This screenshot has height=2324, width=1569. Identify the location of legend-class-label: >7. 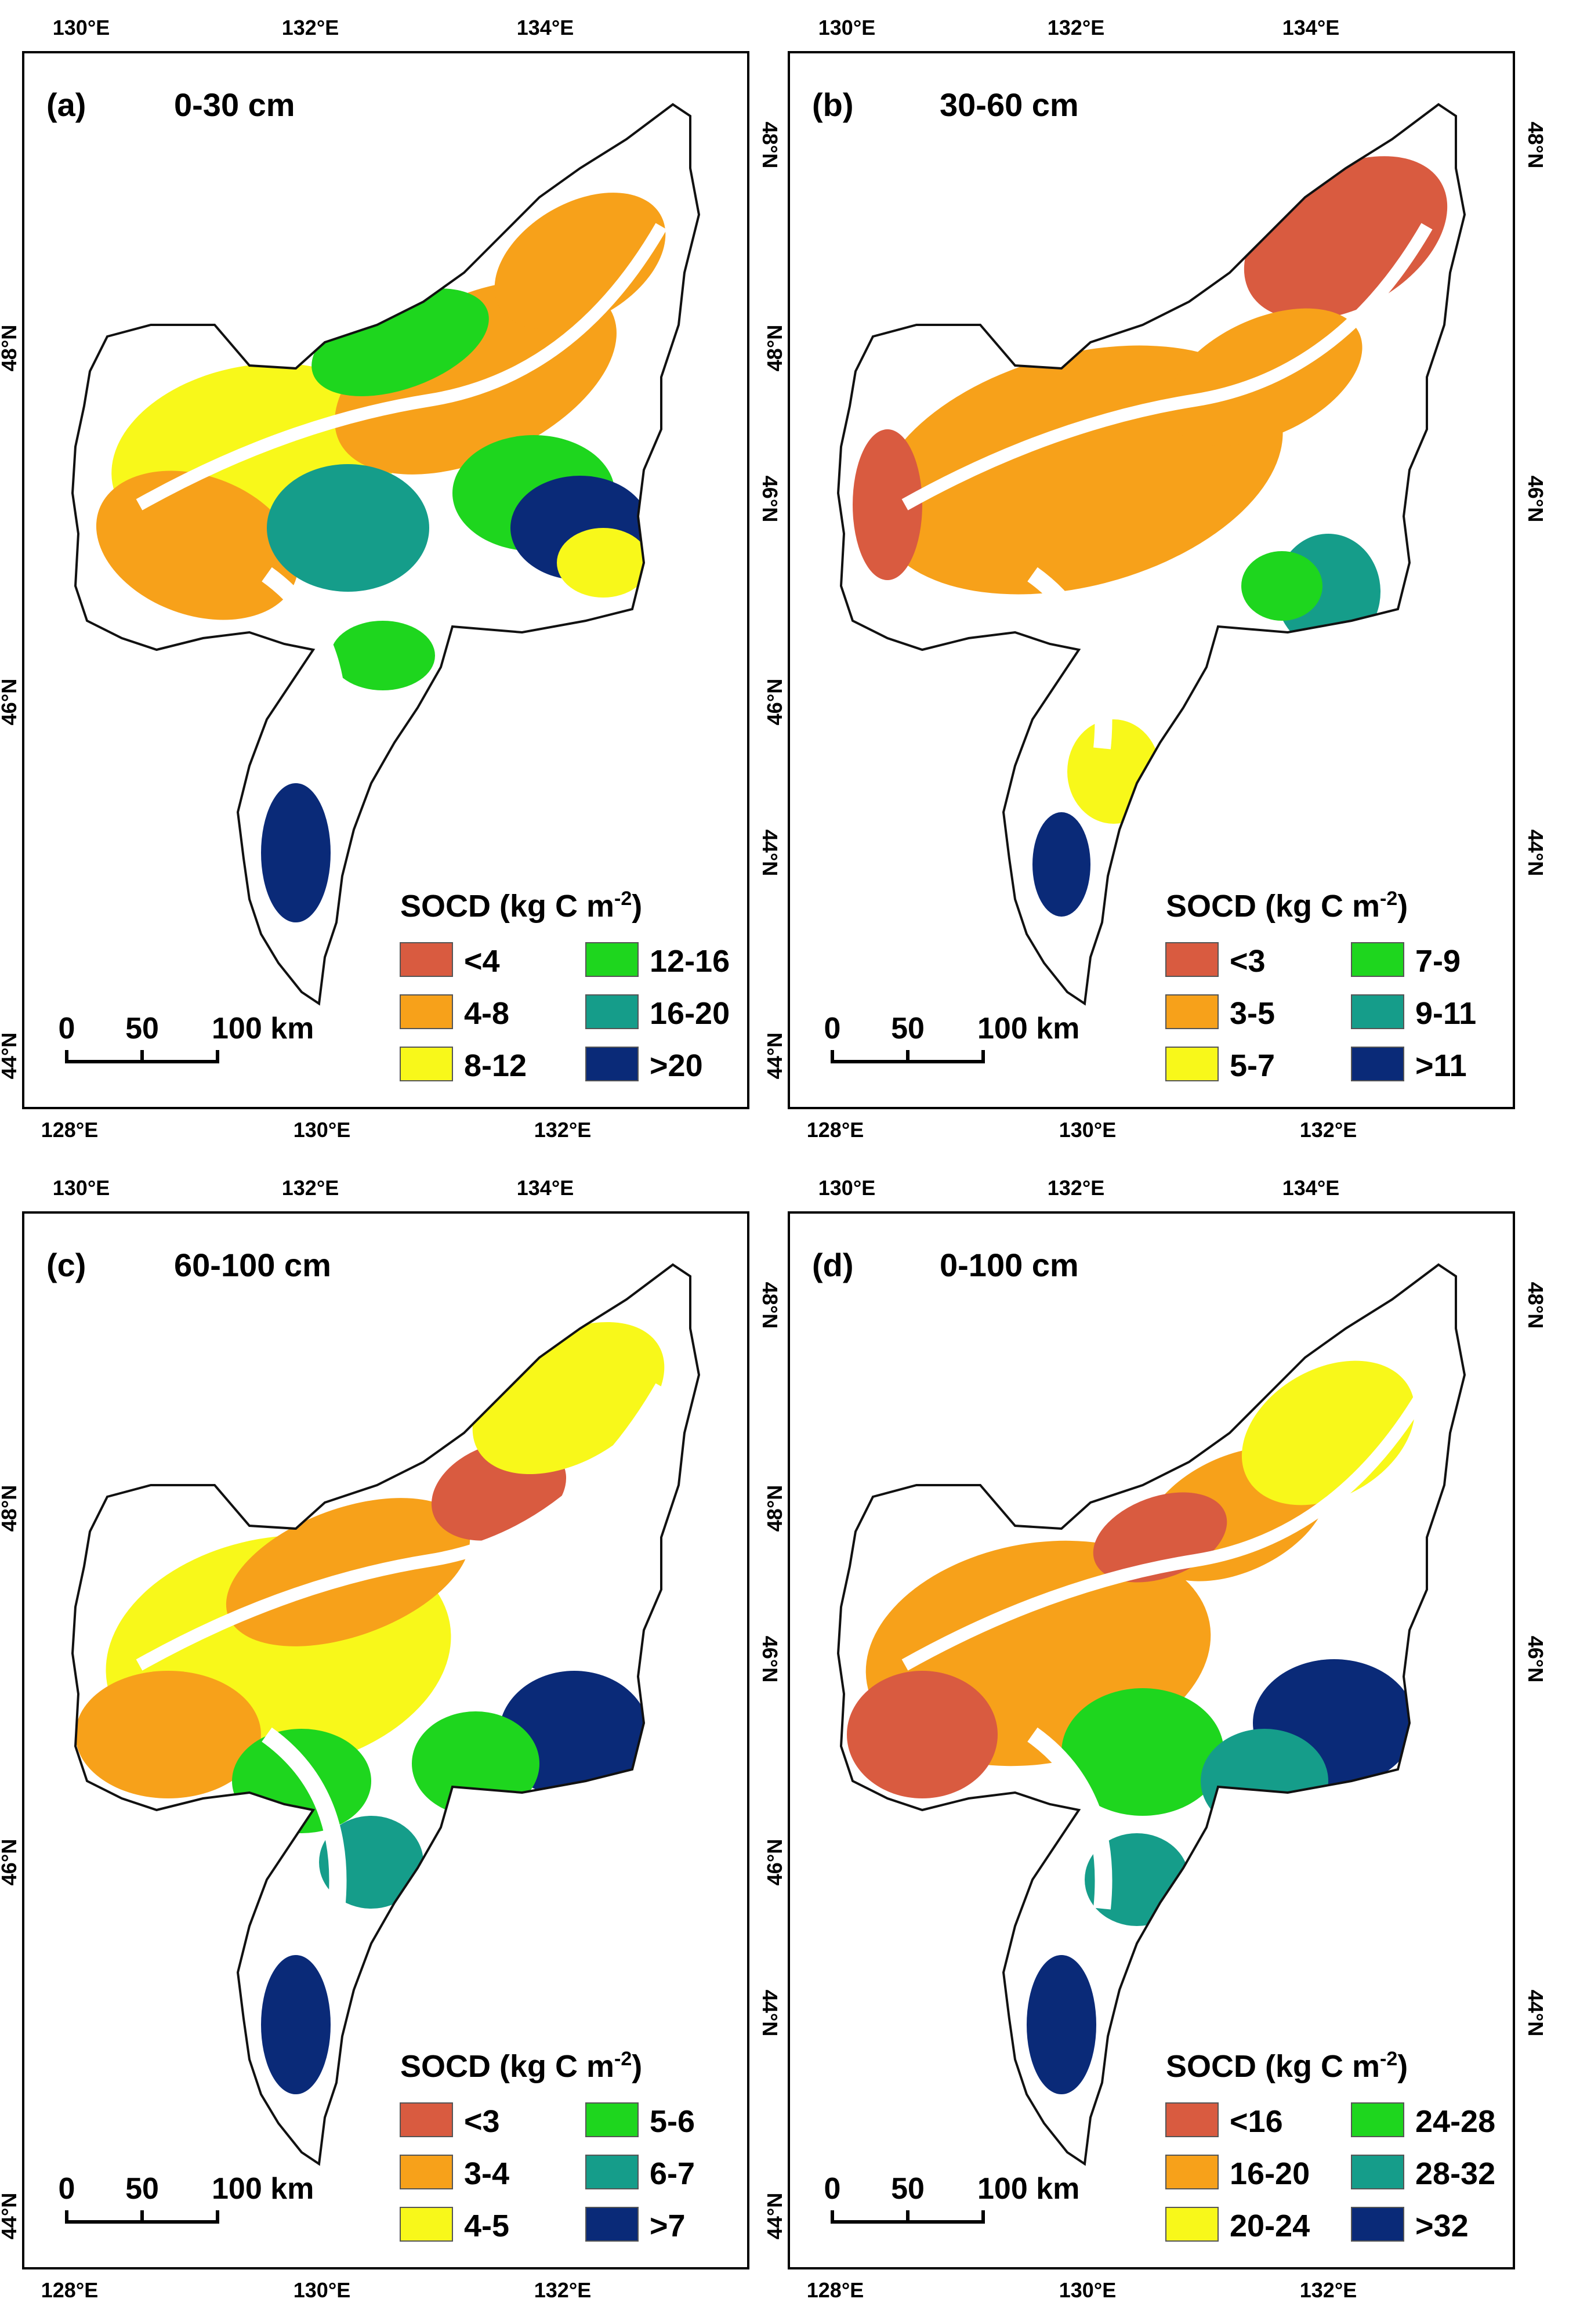
(668, 2226).